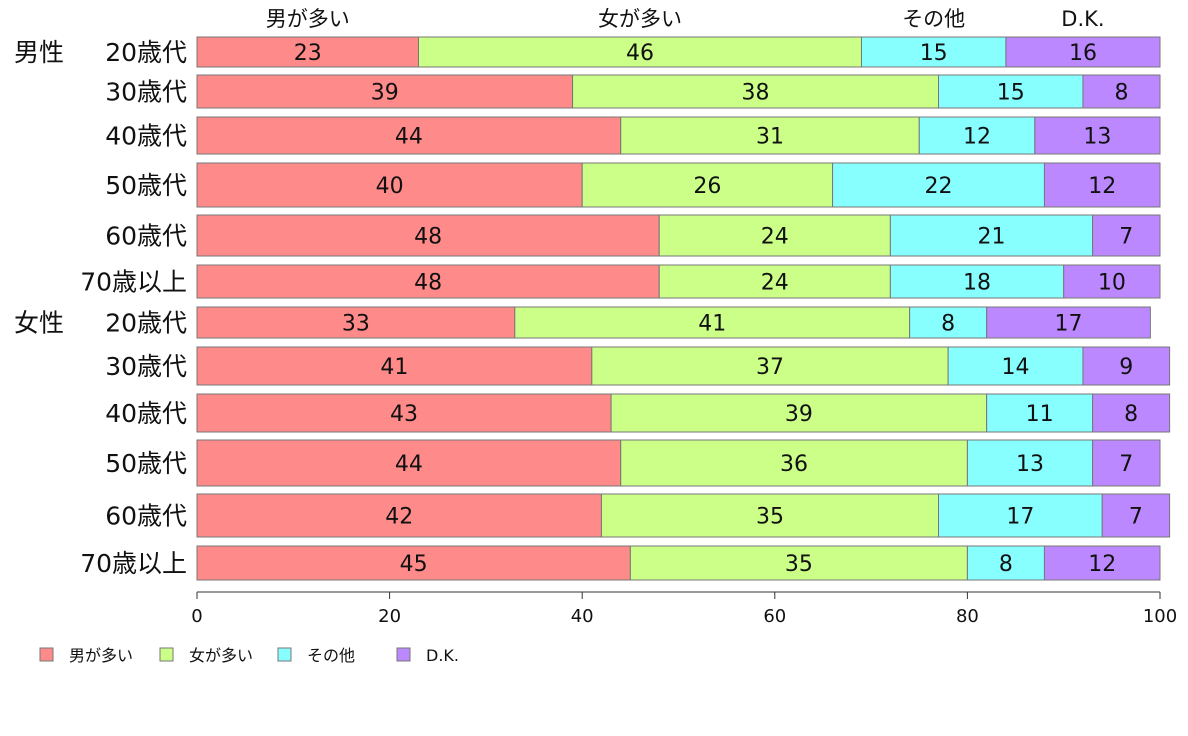 This screenshot has height=736, width=1188. I want to click on legend: 男が多い 女が多い その他 D.K., so click(249, 655).